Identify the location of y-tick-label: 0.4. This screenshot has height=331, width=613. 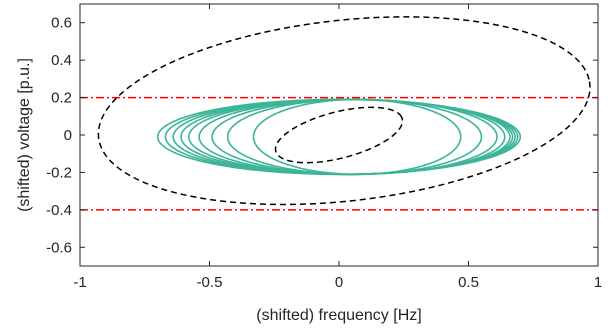
(61, 60).